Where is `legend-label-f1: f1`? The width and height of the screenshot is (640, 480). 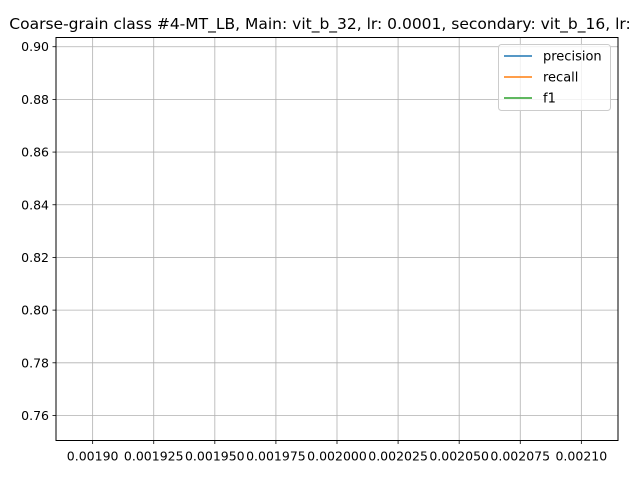 legend-label-f1: f1 is located at coordinates (549, 99).